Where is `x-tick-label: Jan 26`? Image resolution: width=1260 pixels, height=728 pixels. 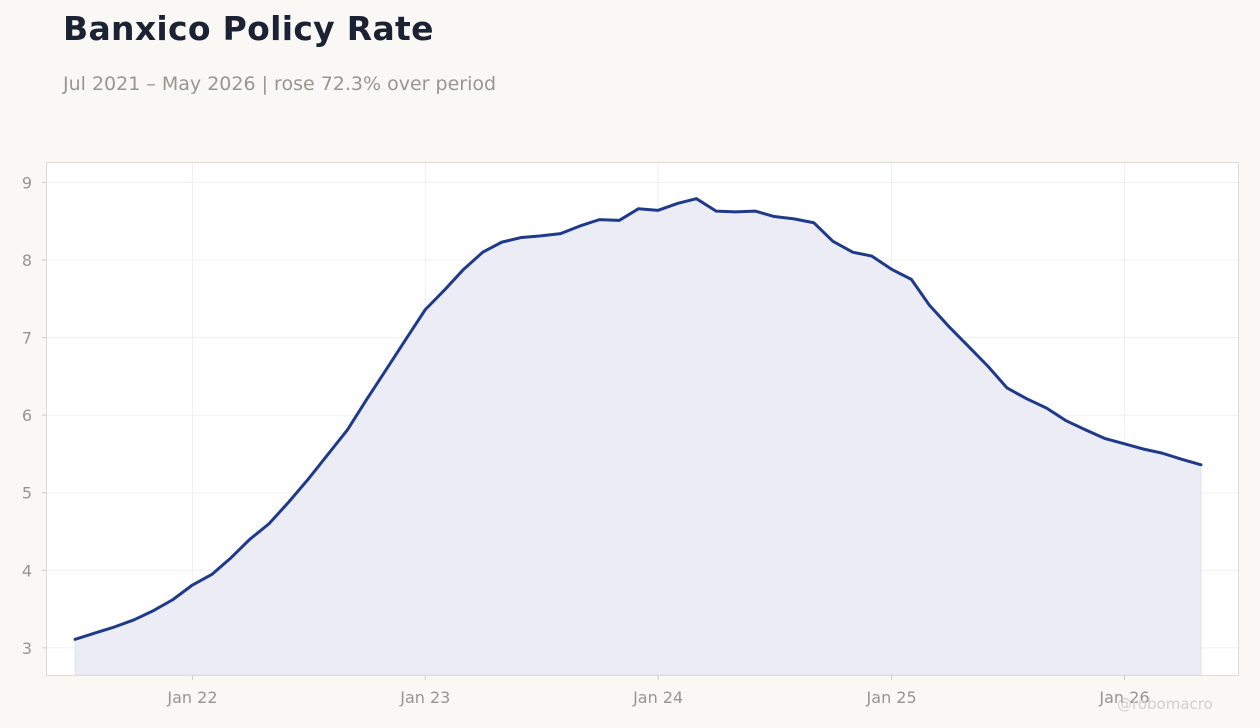 x-tick-label: Jan 26 is located at coordinates (1123, 697).